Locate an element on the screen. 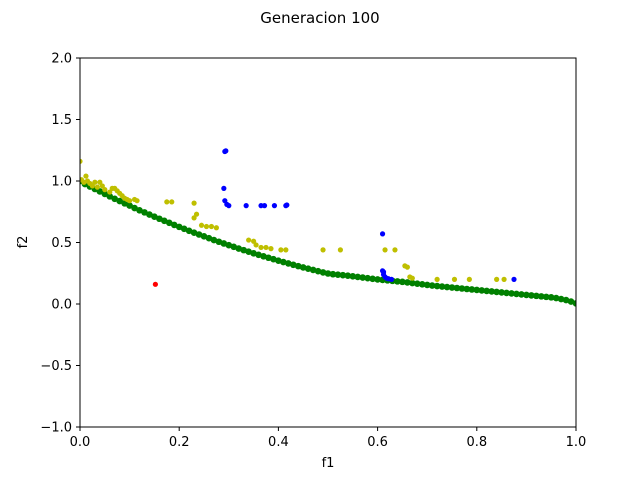 The width and height of the screenshot is (640, 480). y-tick-label: −0.5 is located at coordinates (56, 366).